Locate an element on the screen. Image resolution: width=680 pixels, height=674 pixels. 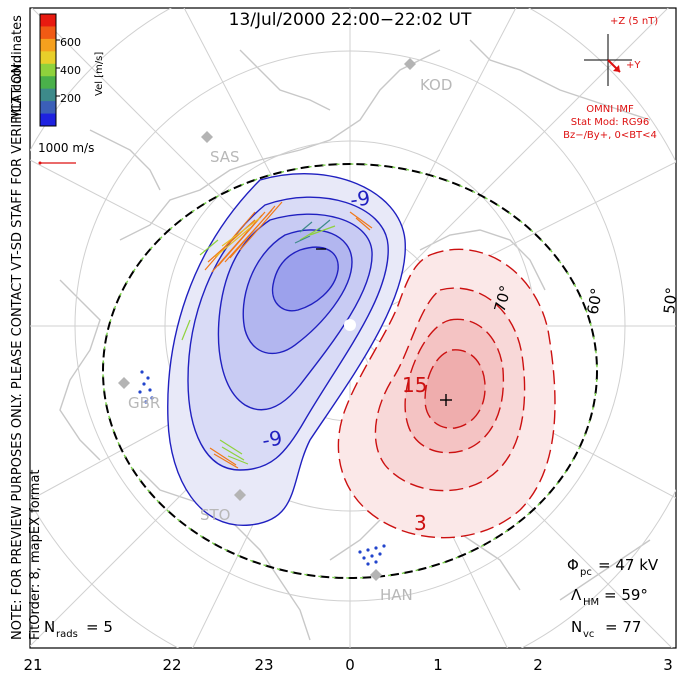
contour-label-neg-top: -9 is located at coordinates (360, 198).